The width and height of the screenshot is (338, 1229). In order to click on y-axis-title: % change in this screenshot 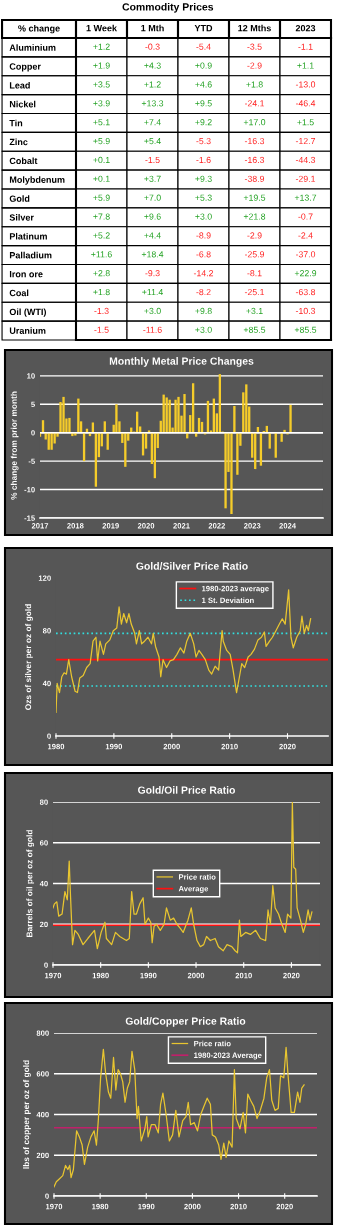, I will do `click(39, 29)`.